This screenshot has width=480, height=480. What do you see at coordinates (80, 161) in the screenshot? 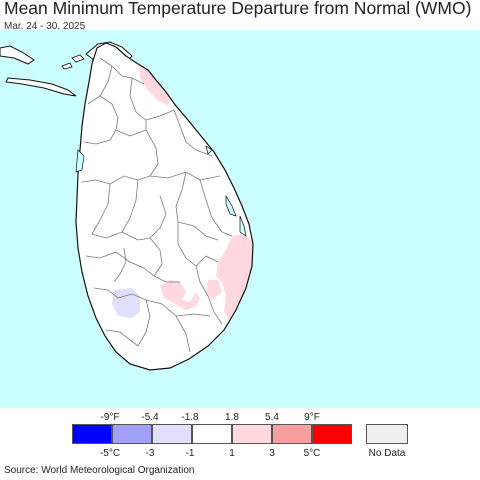
I see `lagoon-puttalam` at bounding box center [80, 161].